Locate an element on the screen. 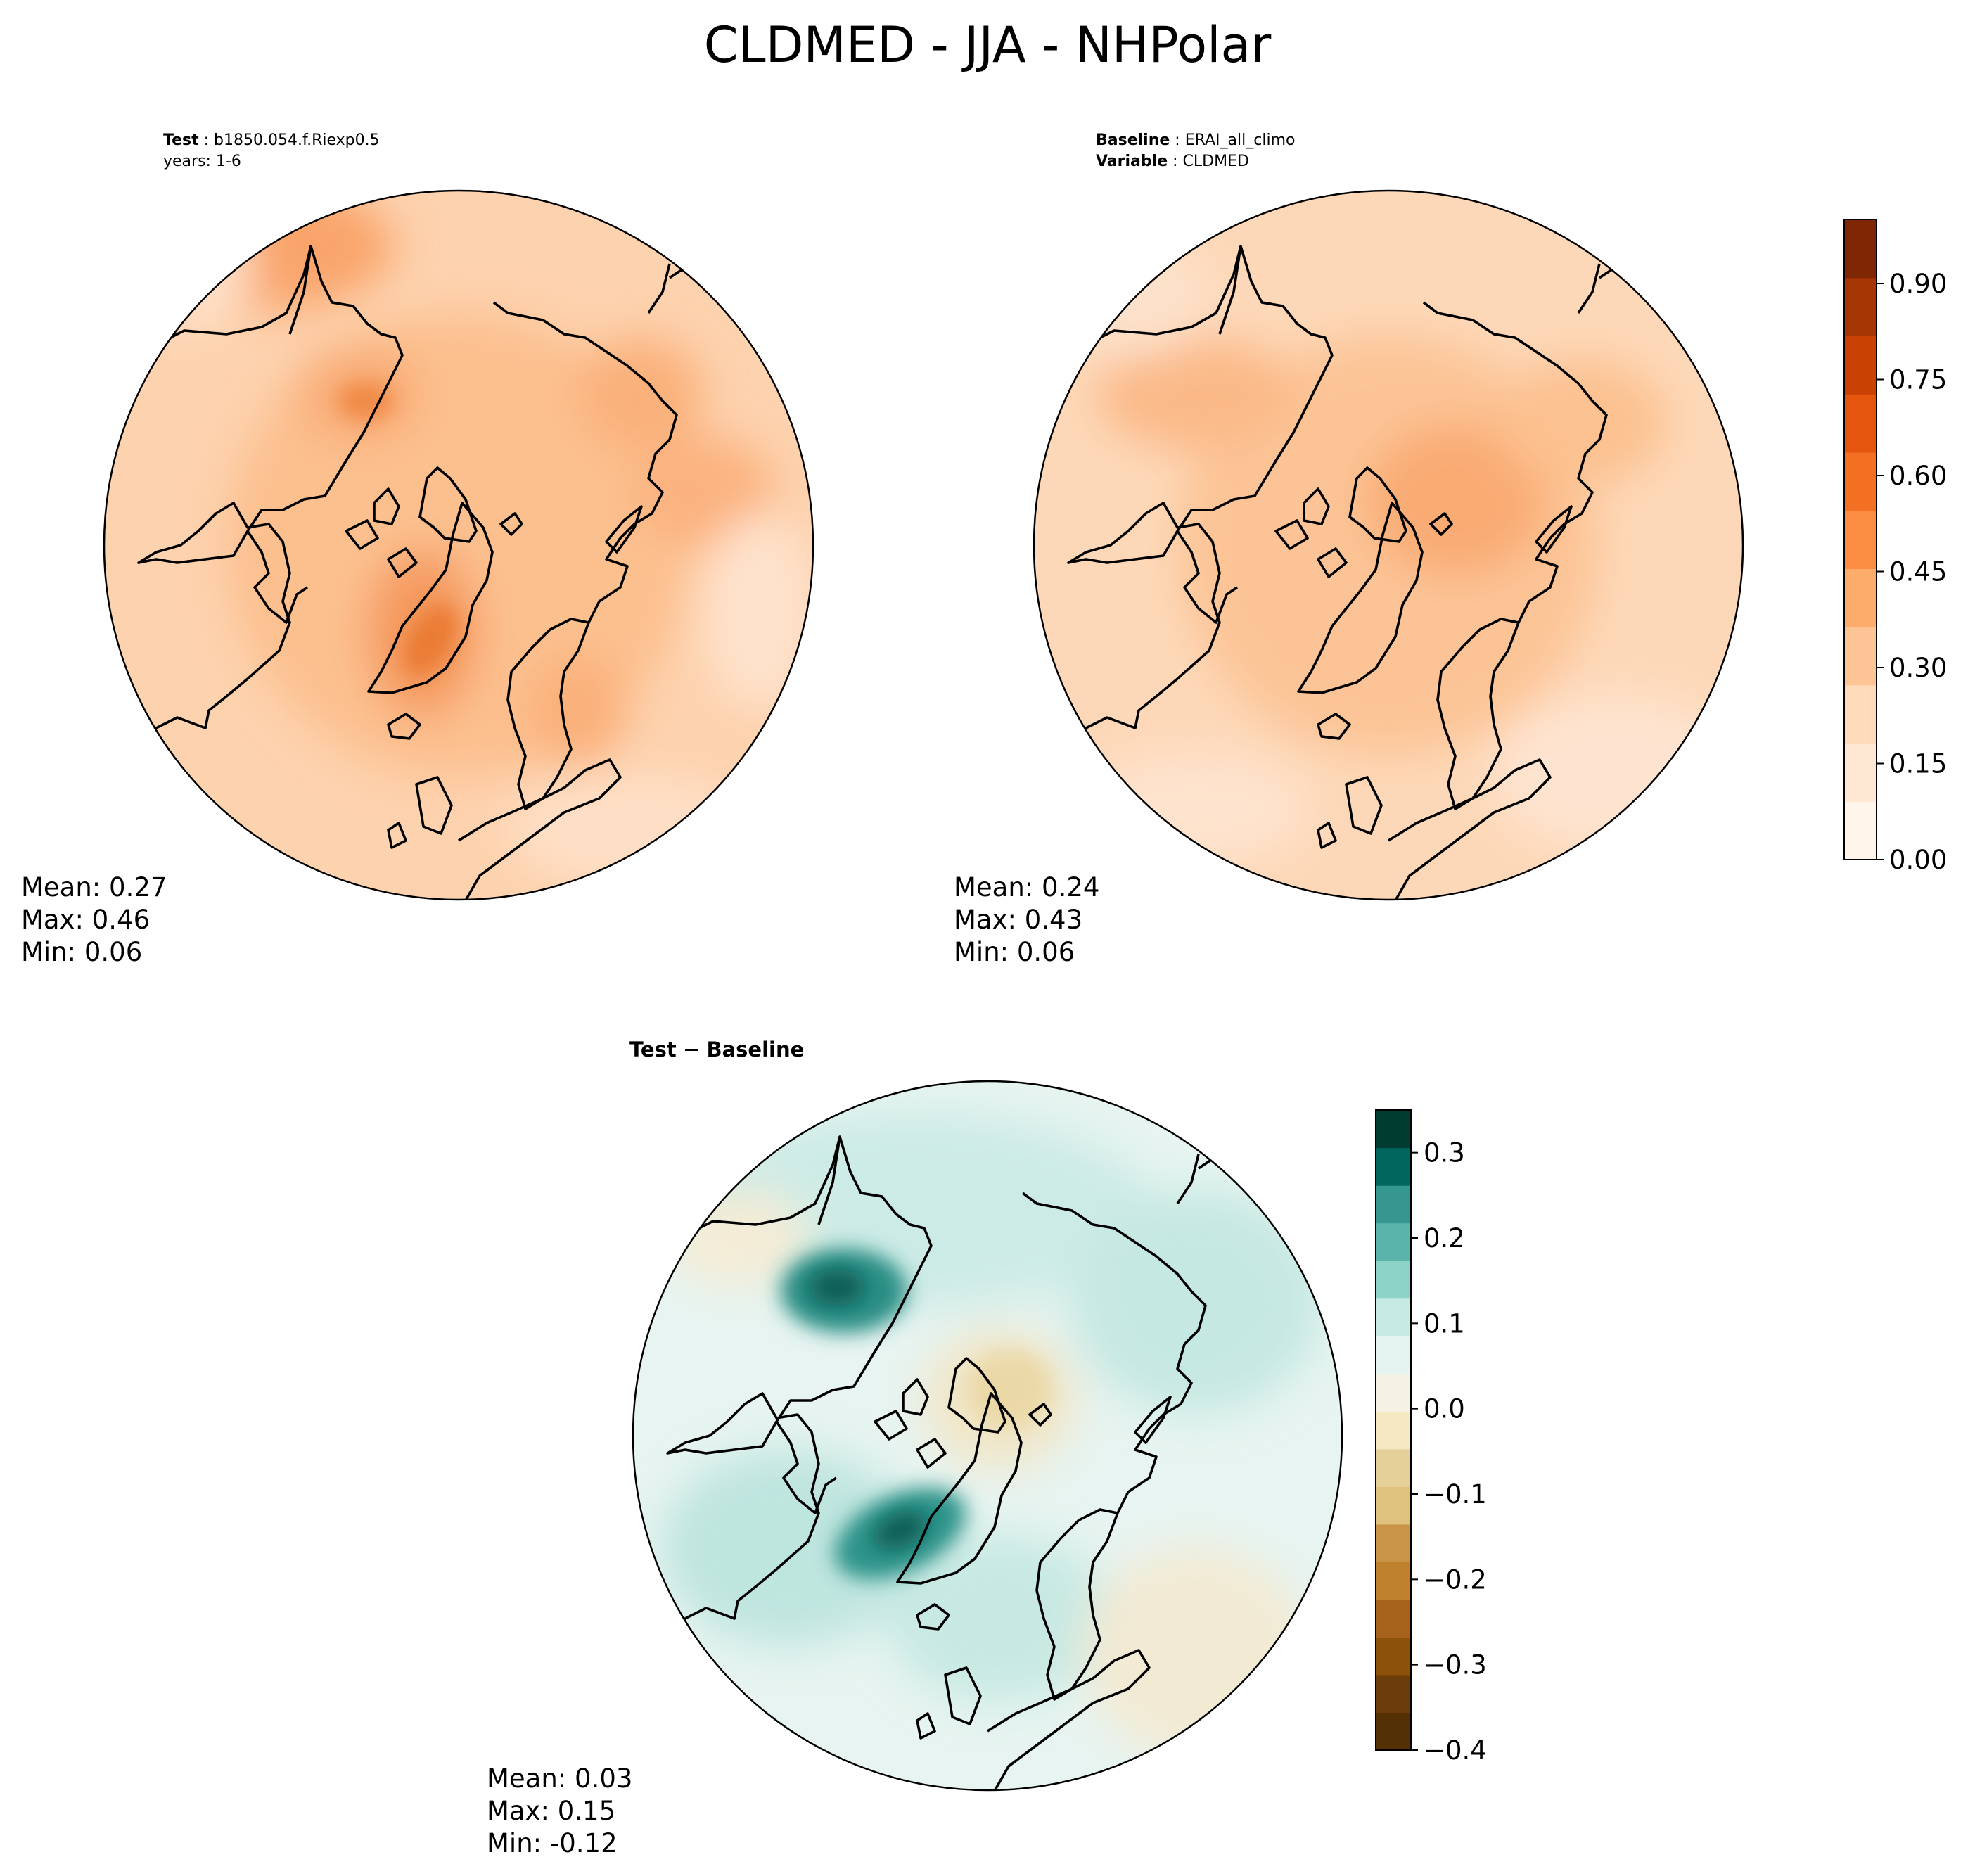 The image size is (1975, 1876). diff-map is located at coordinates (987, 1435).